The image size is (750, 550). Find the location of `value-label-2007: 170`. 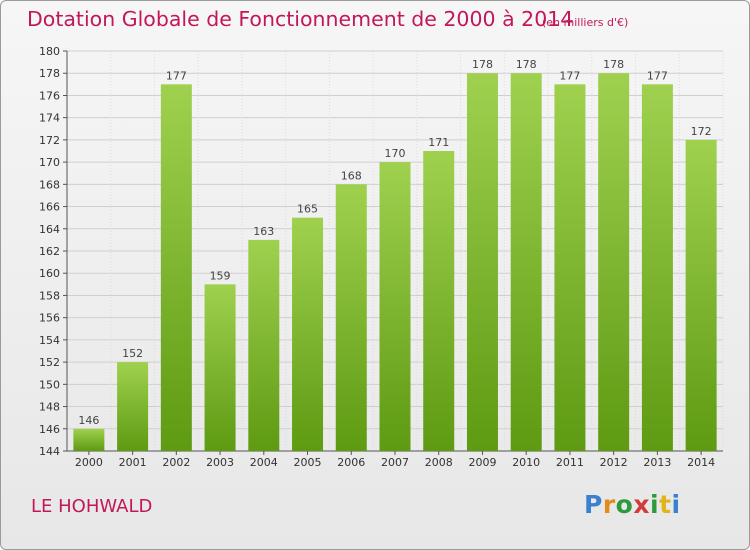

value-label-2007: 170 is located at coordinates (395, 153).